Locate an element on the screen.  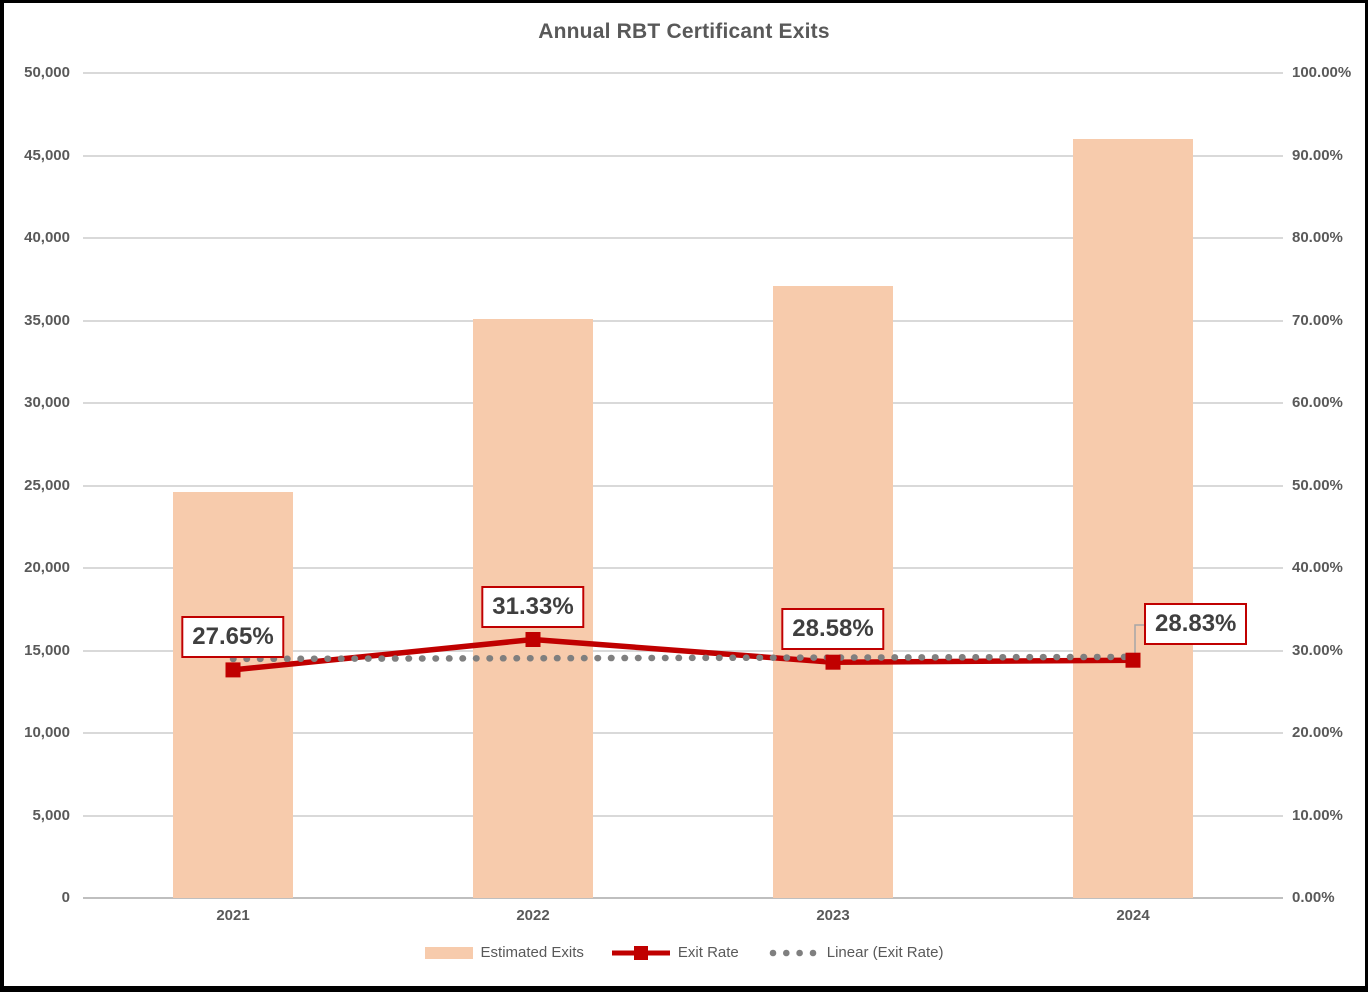
y-right-tick-label: 0.00% is located at coordinates (1313, 897).